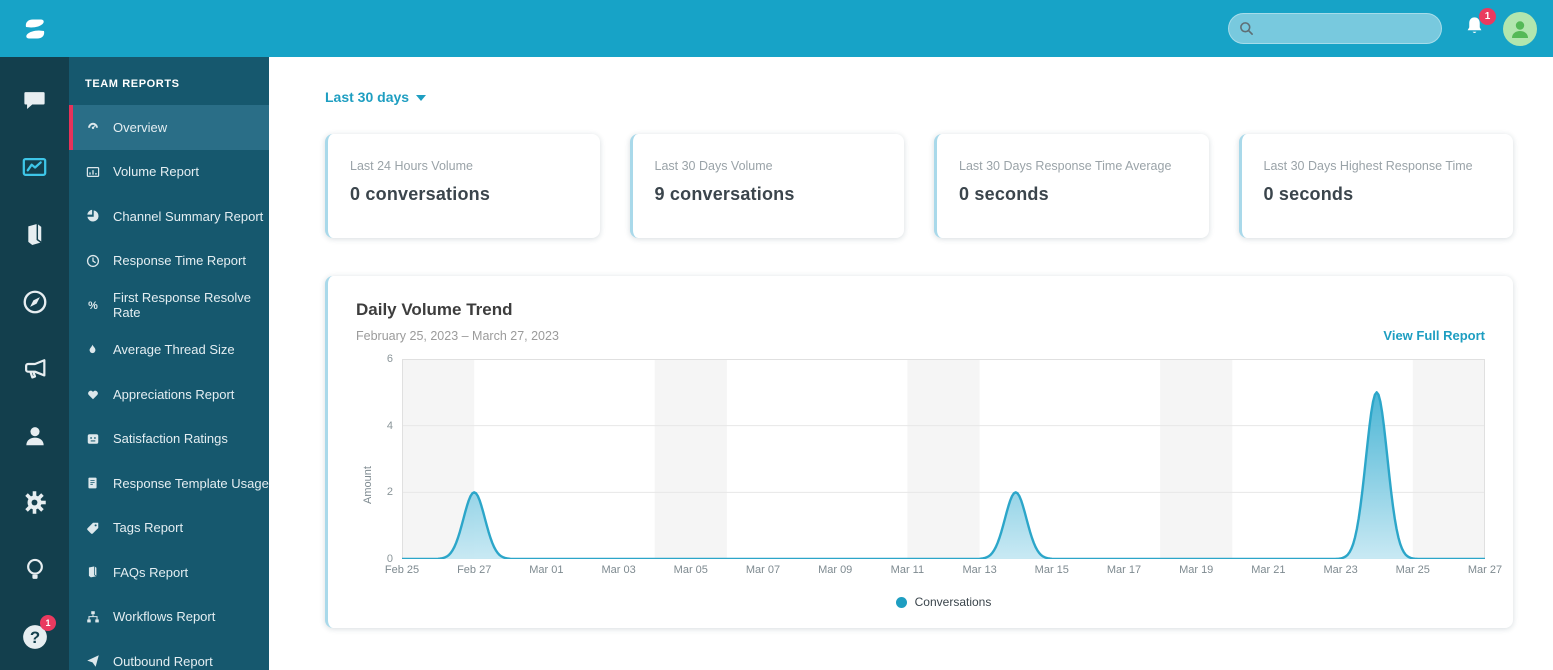 The width and height of the screenshot is (1553, 670). Describe the element at coordinates (389, 359) in the screenshot. I see `y-tick-label: 6` at that location.